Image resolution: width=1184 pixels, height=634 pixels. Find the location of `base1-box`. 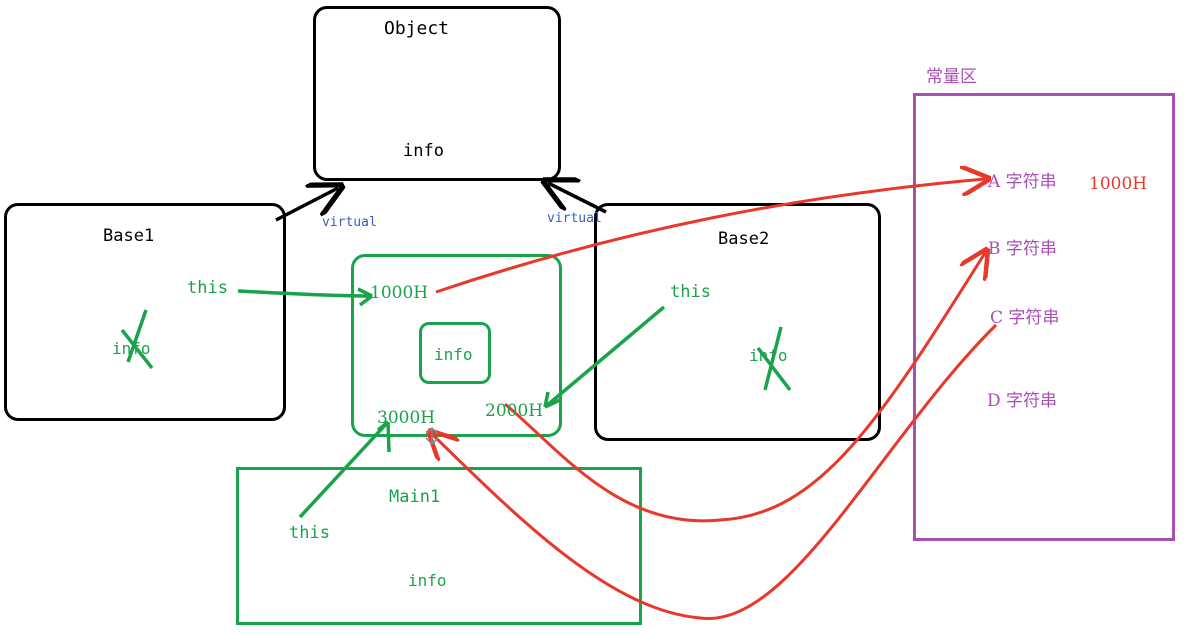

base1-box is located at coordinates (145, 312).